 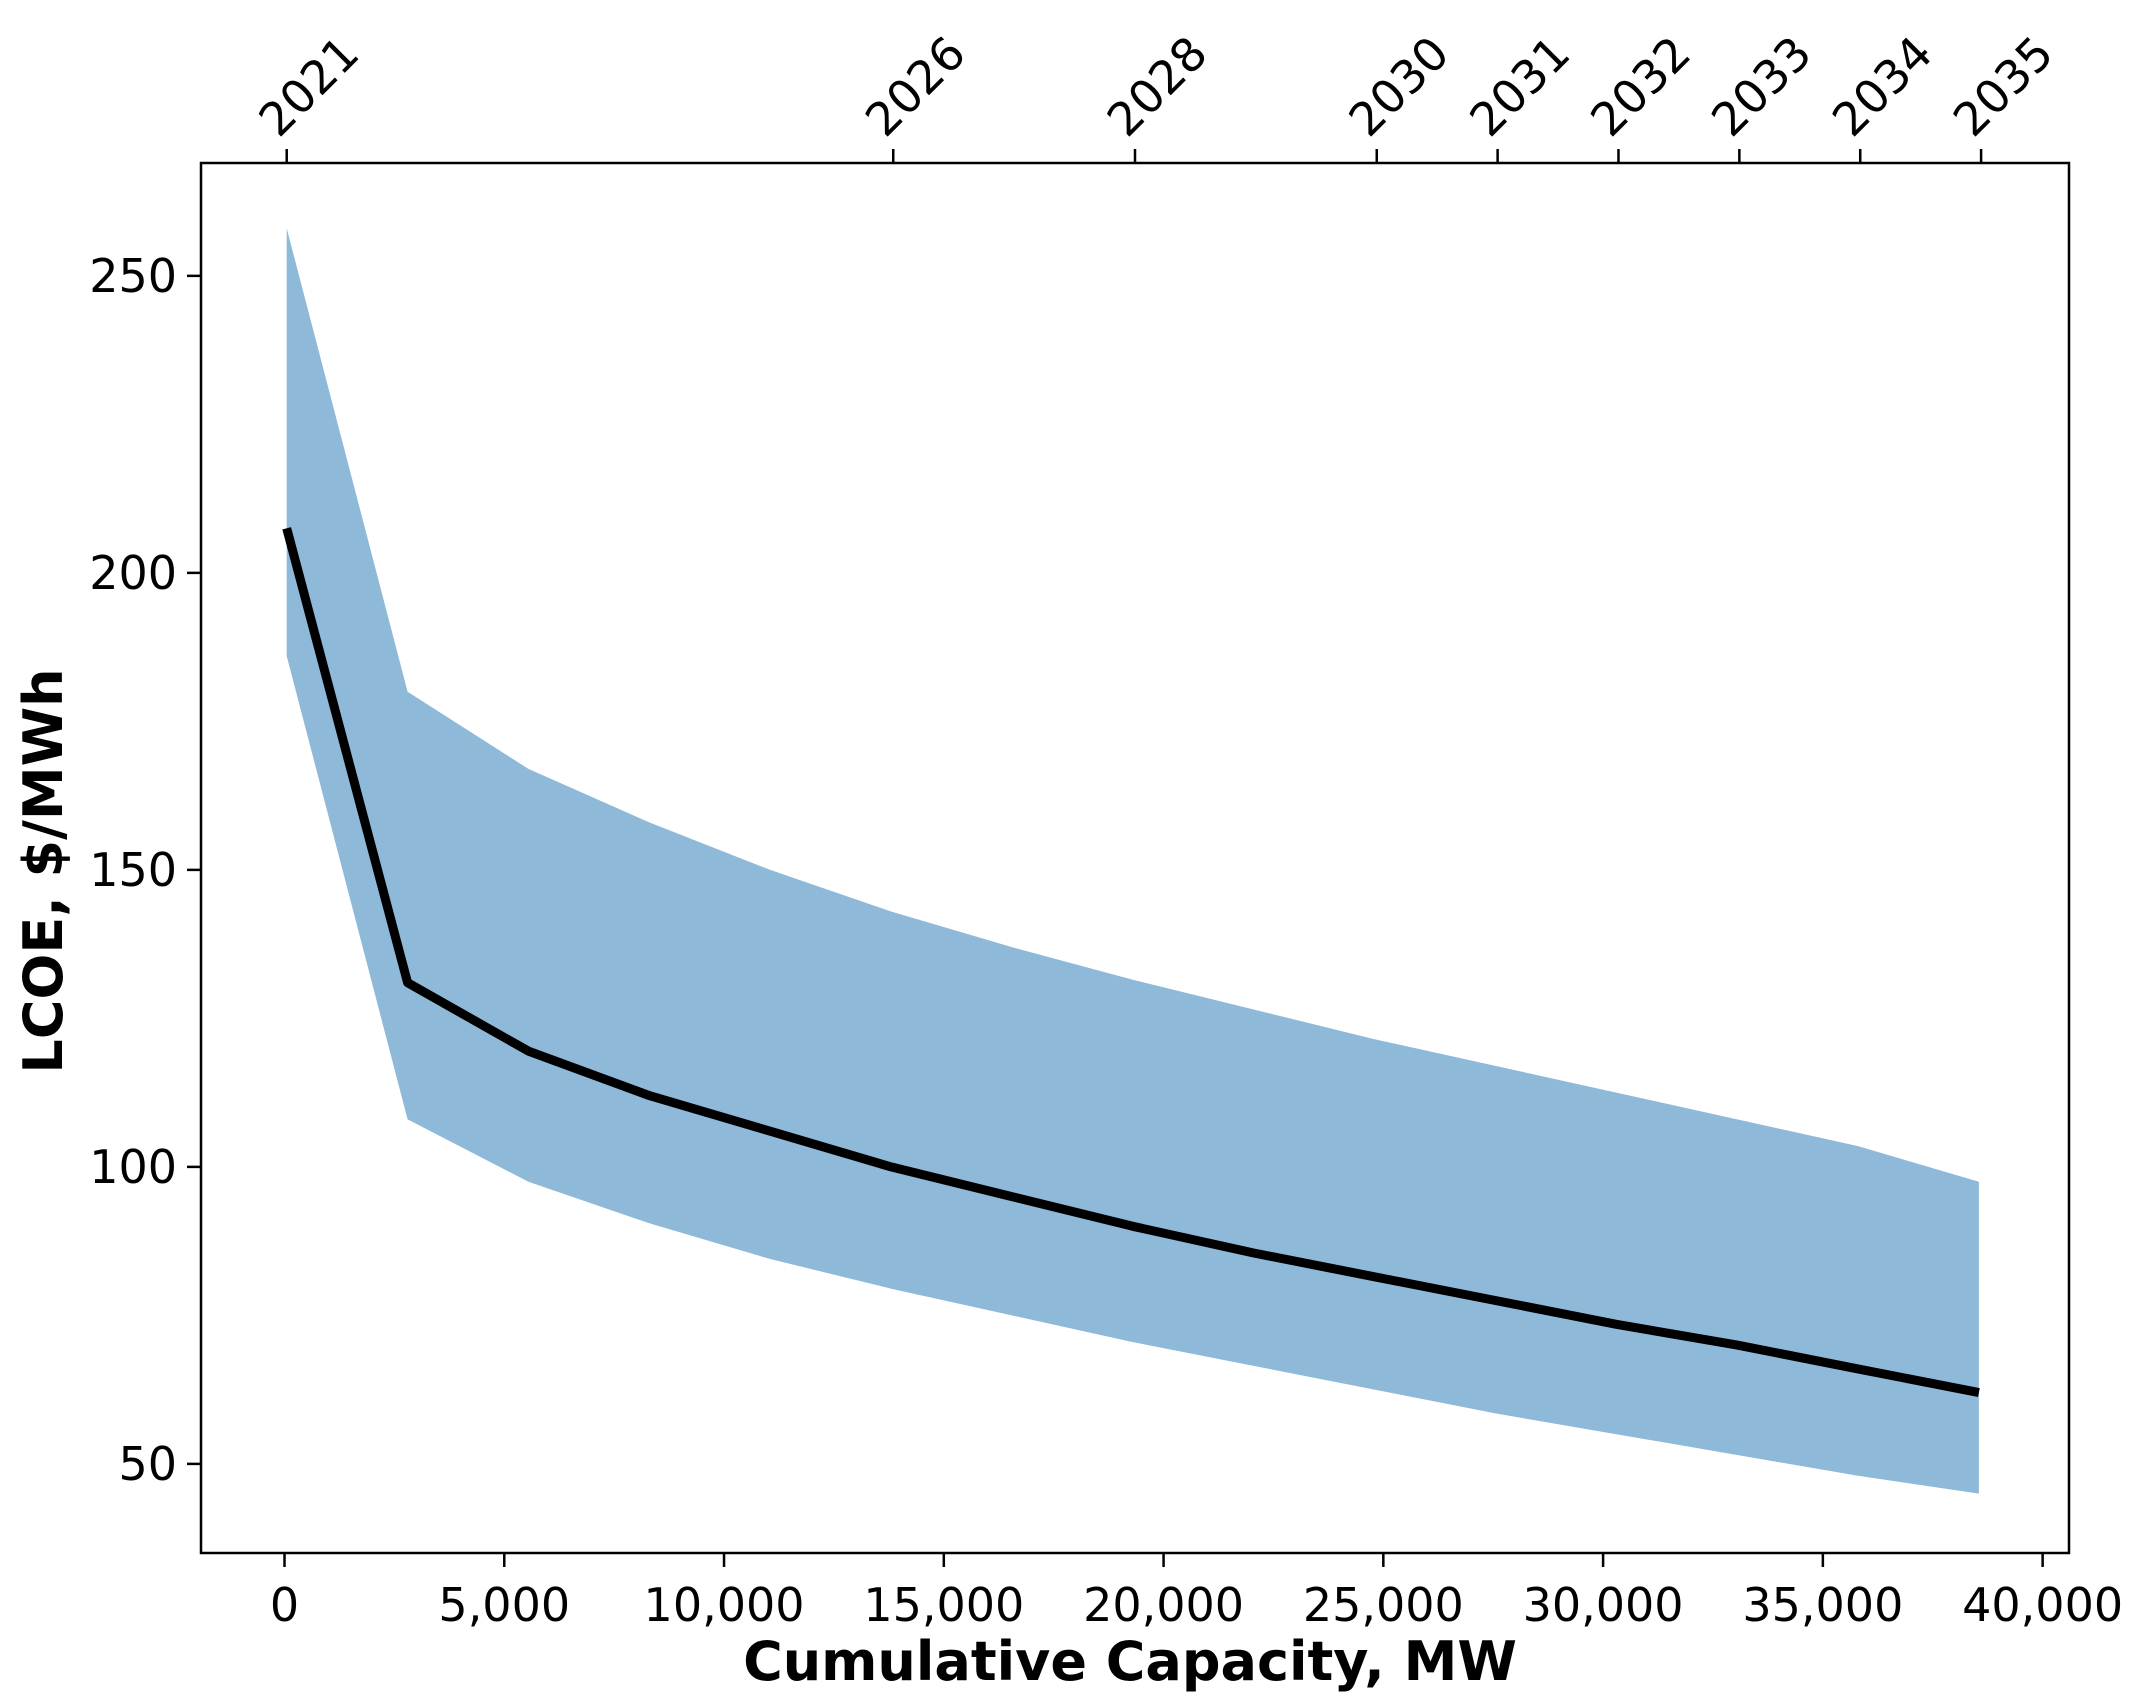 I want to click on year-tick-label: 2034, so click(x=1882, y=86).